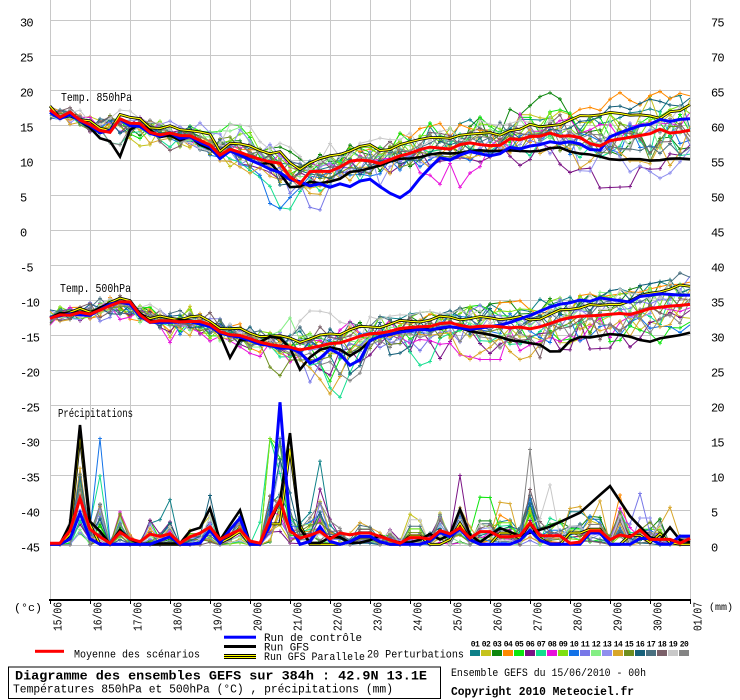 This screenshot has height=700, width=740. Describe the element at coordinates (619, 616) in the screenshot. I see `svg-text: 29/06` at that location.